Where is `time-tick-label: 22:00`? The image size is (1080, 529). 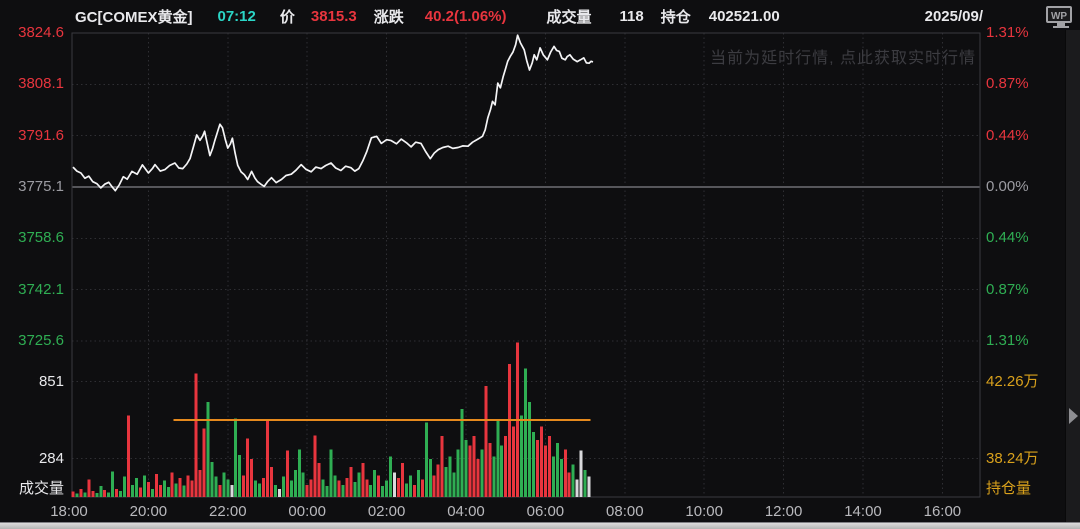
time-tick-label: 22:00 is located at coordinates (228, 511).